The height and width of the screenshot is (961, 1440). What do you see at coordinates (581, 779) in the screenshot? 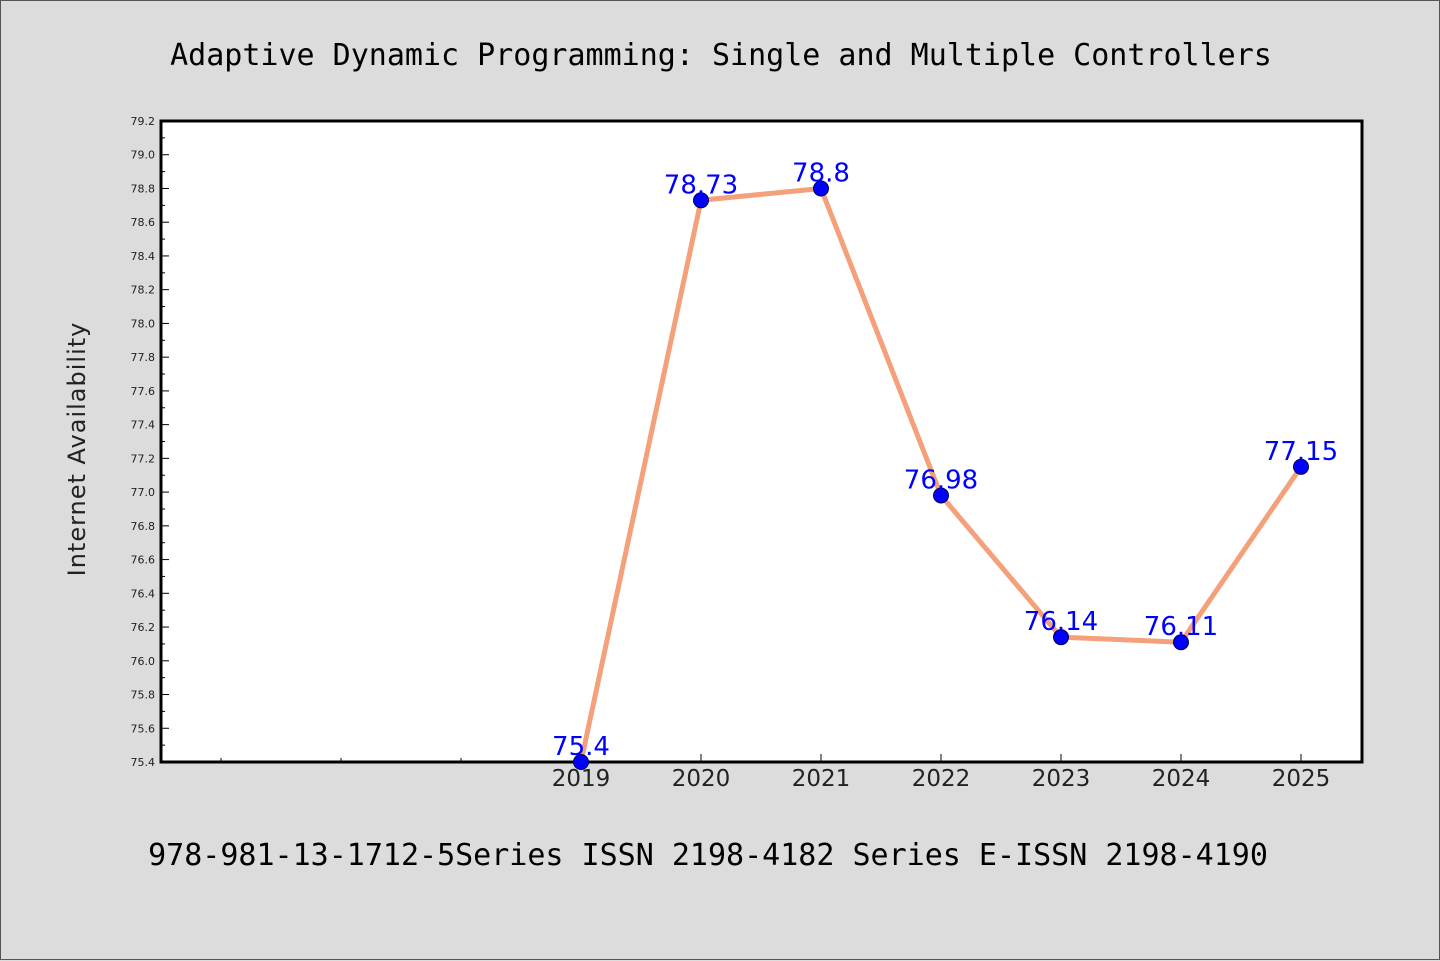
I see `x-tick-label: 2019` at bounding box center [581, 779].